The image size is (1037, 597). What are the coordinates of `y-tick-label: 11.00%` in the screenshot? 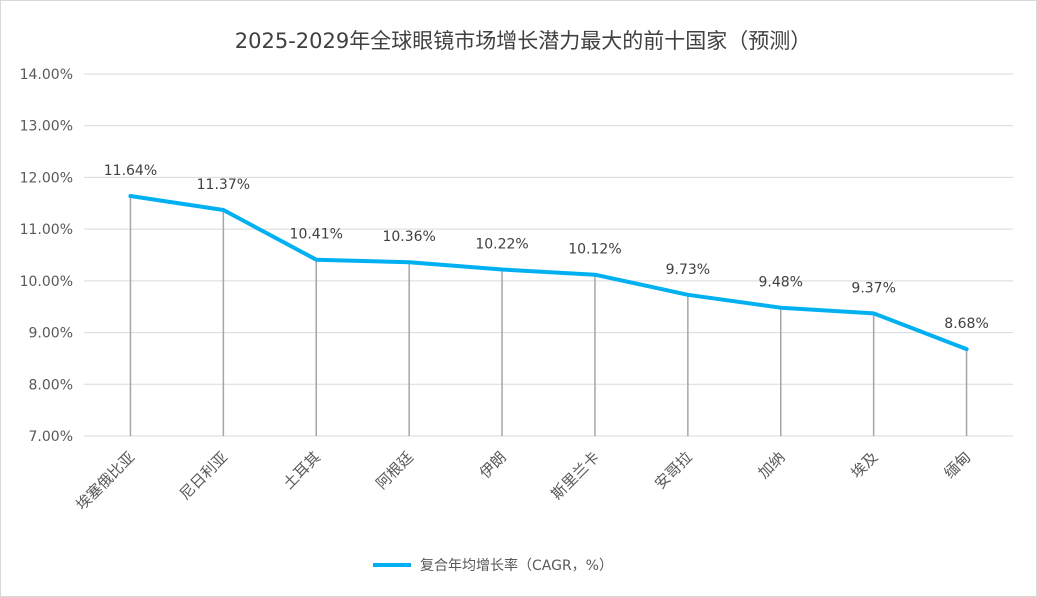 It's located at (46, 230).